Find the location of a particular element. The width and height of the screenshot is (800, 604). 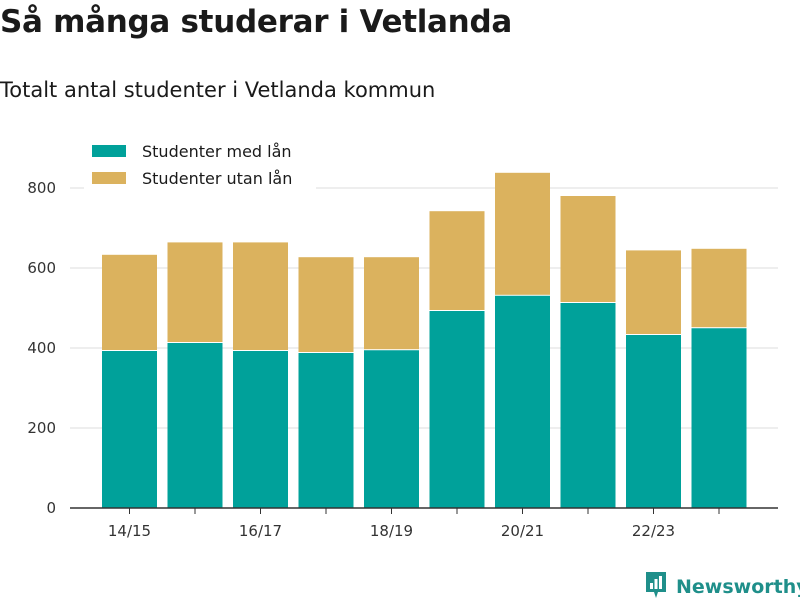

x-tick-label: 16/17 is located at coordinates (260, 531).